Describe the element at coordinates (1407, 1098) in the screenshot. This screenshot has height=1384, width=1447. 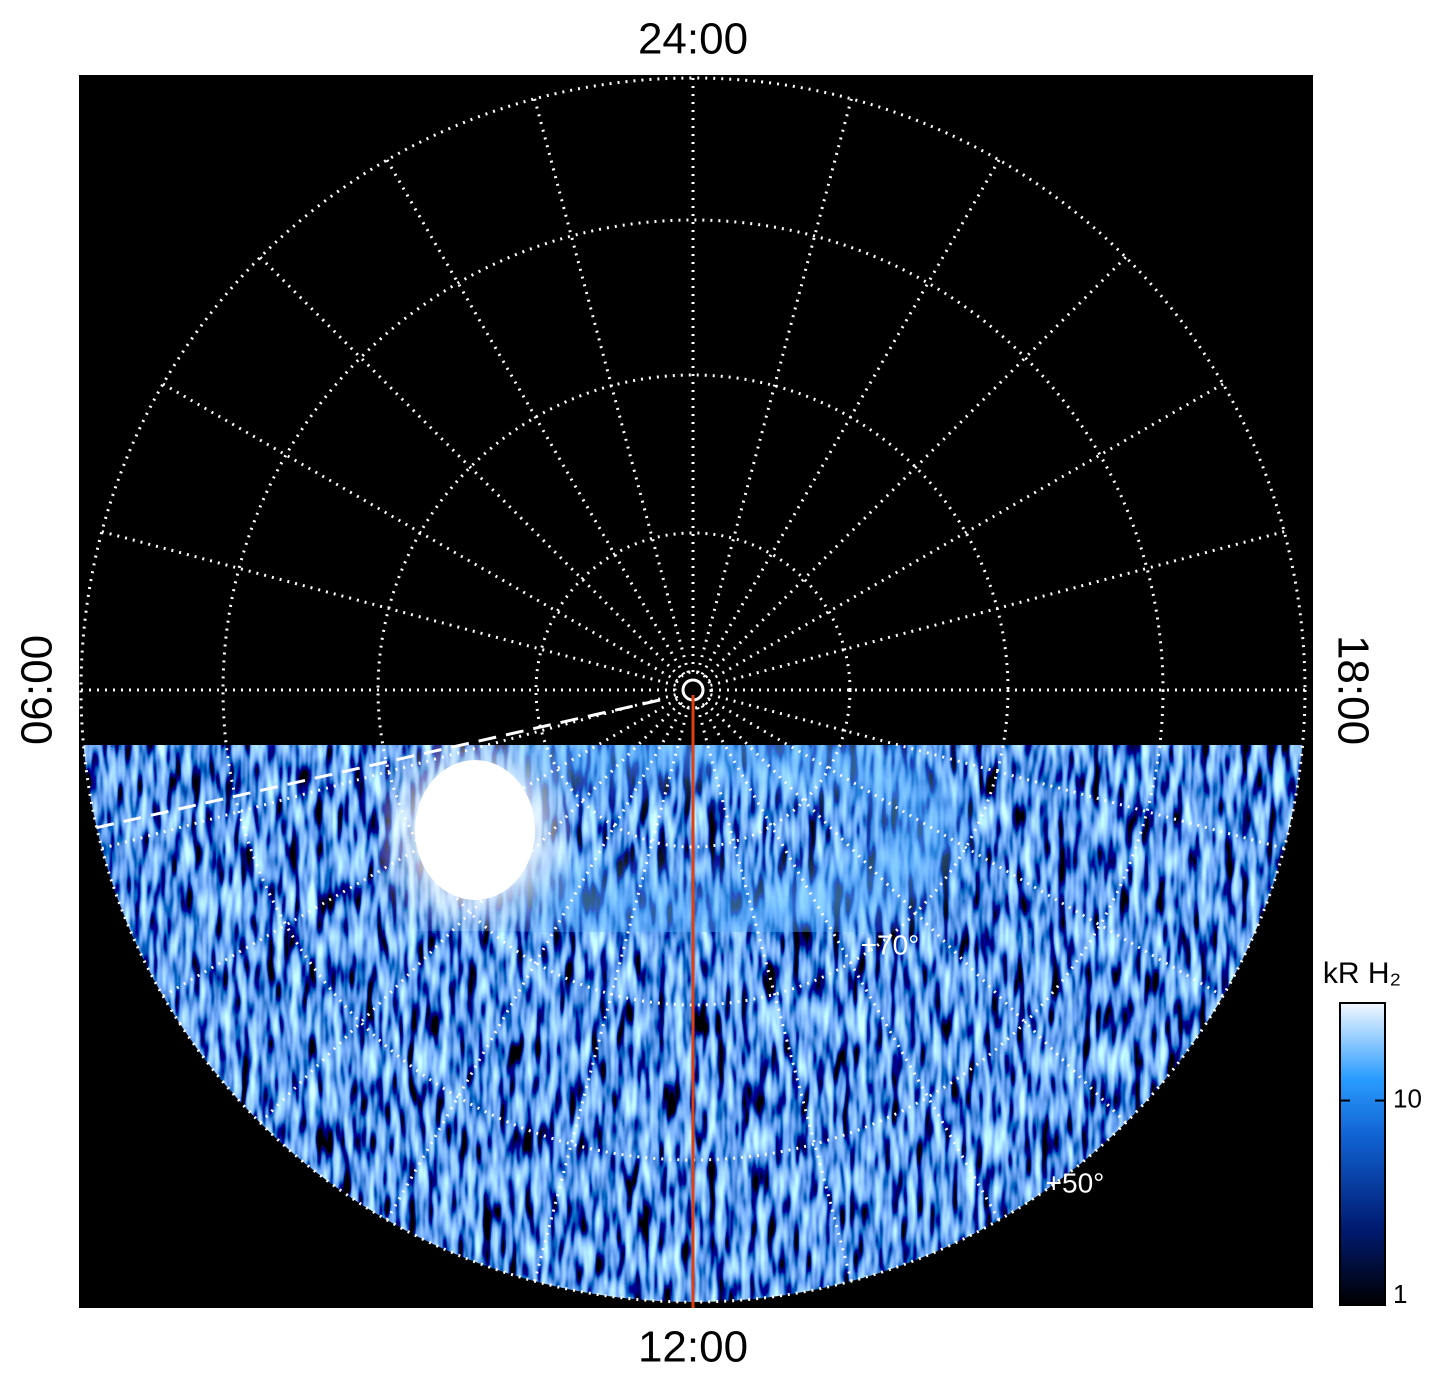
I see `colorbar-tick-label: 10` at that location.